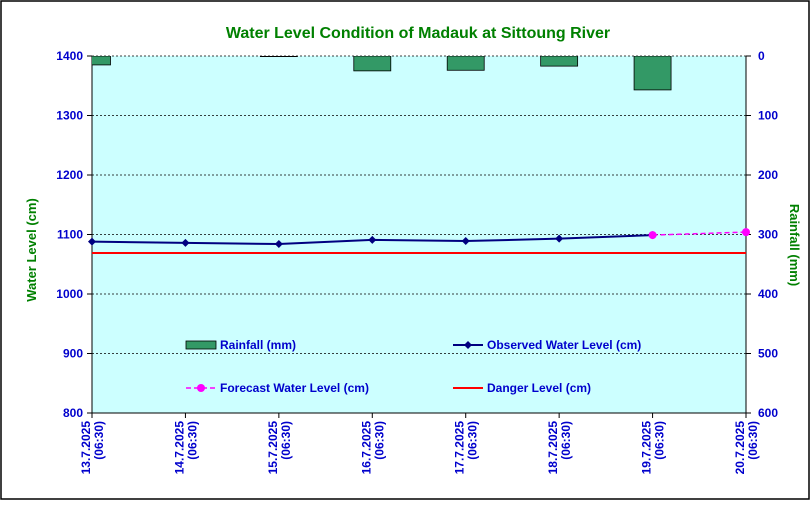 Image resolution: width=811 pixels, height=506 pixels. Describe the element at coordinates (768, 116) in the screenshot. I see `y2-tick-label: 100` at that location.